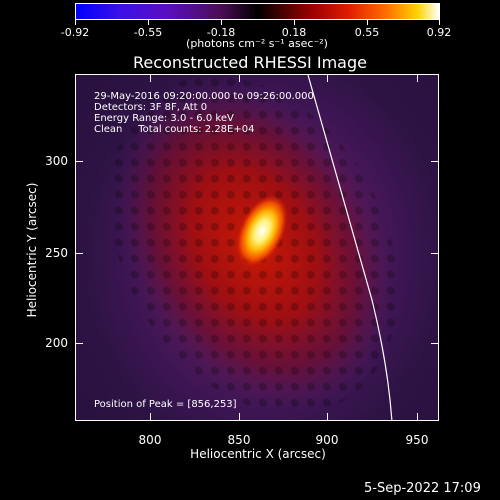  What do you see at coordinates (148, 32) in the screenshot?
I see `colorbar-tick-label: -0.55` at bounding box center [148, 32].